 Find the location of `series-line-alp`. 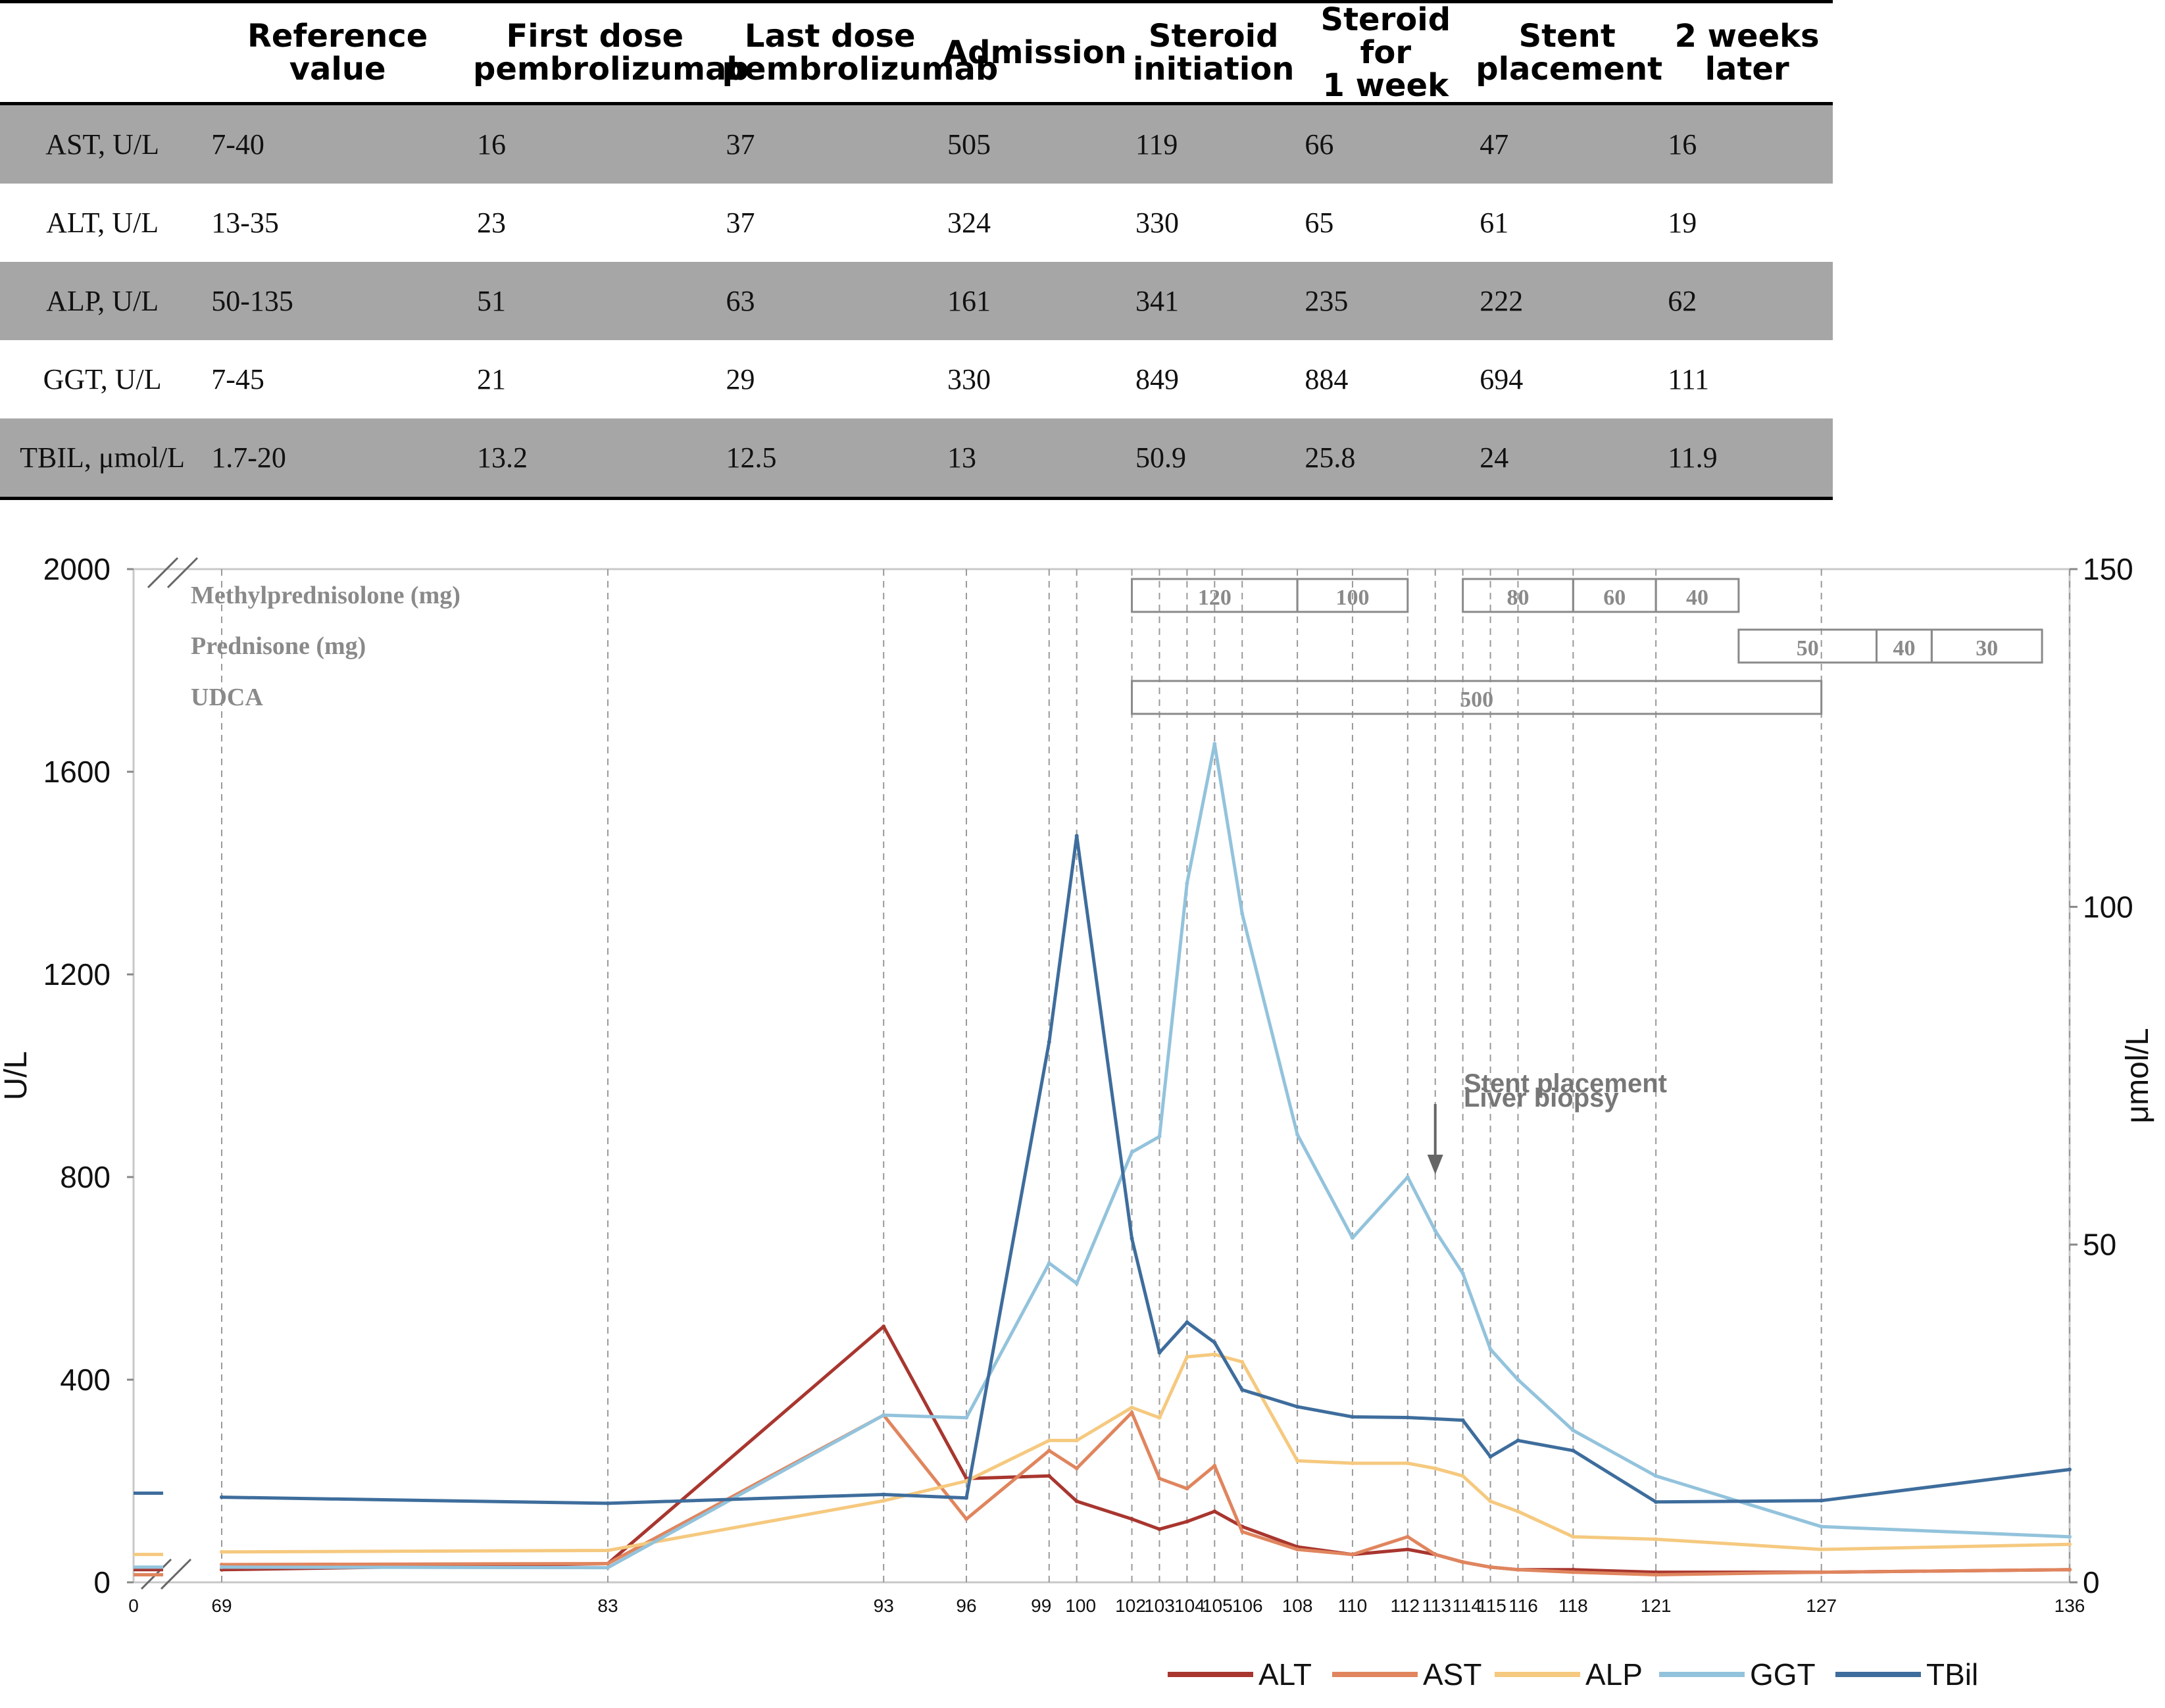

series-line-alp is located at coordinates (1146, 1453).